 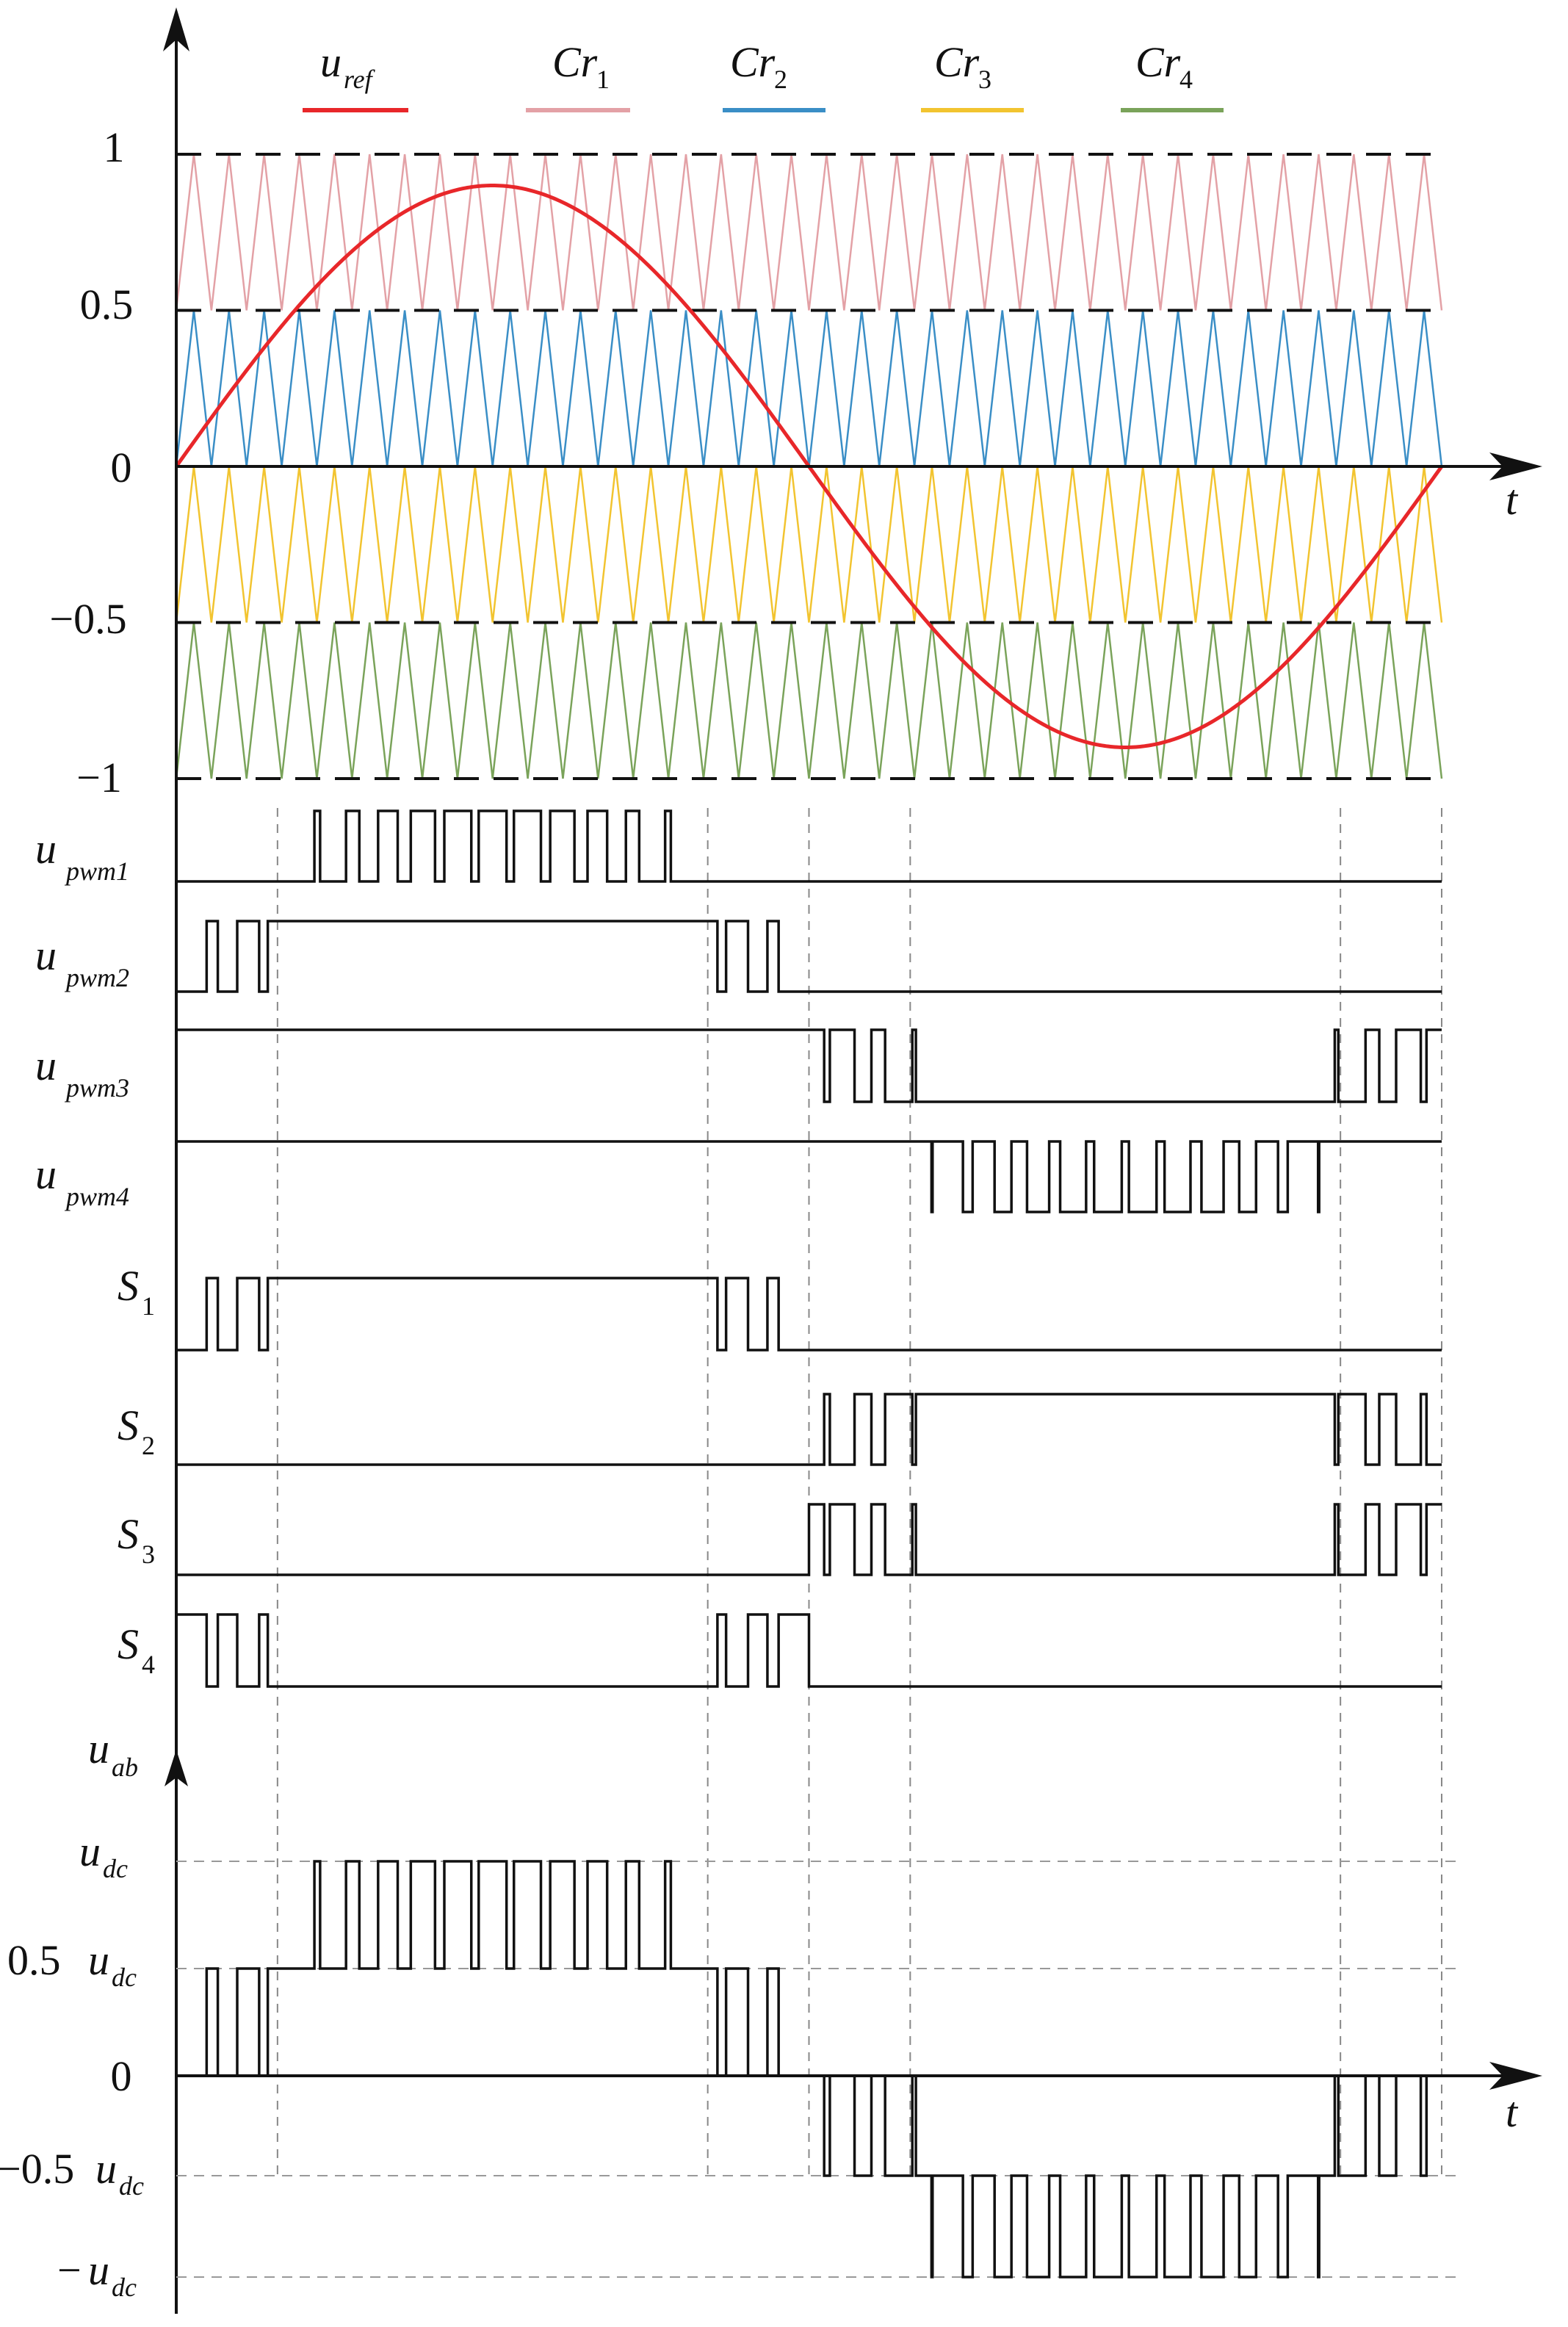 What do you see at coordinates (82, 961) in the screenshot?
I see `label-upwm2: u pwm2` at bounding box center [82, 961].